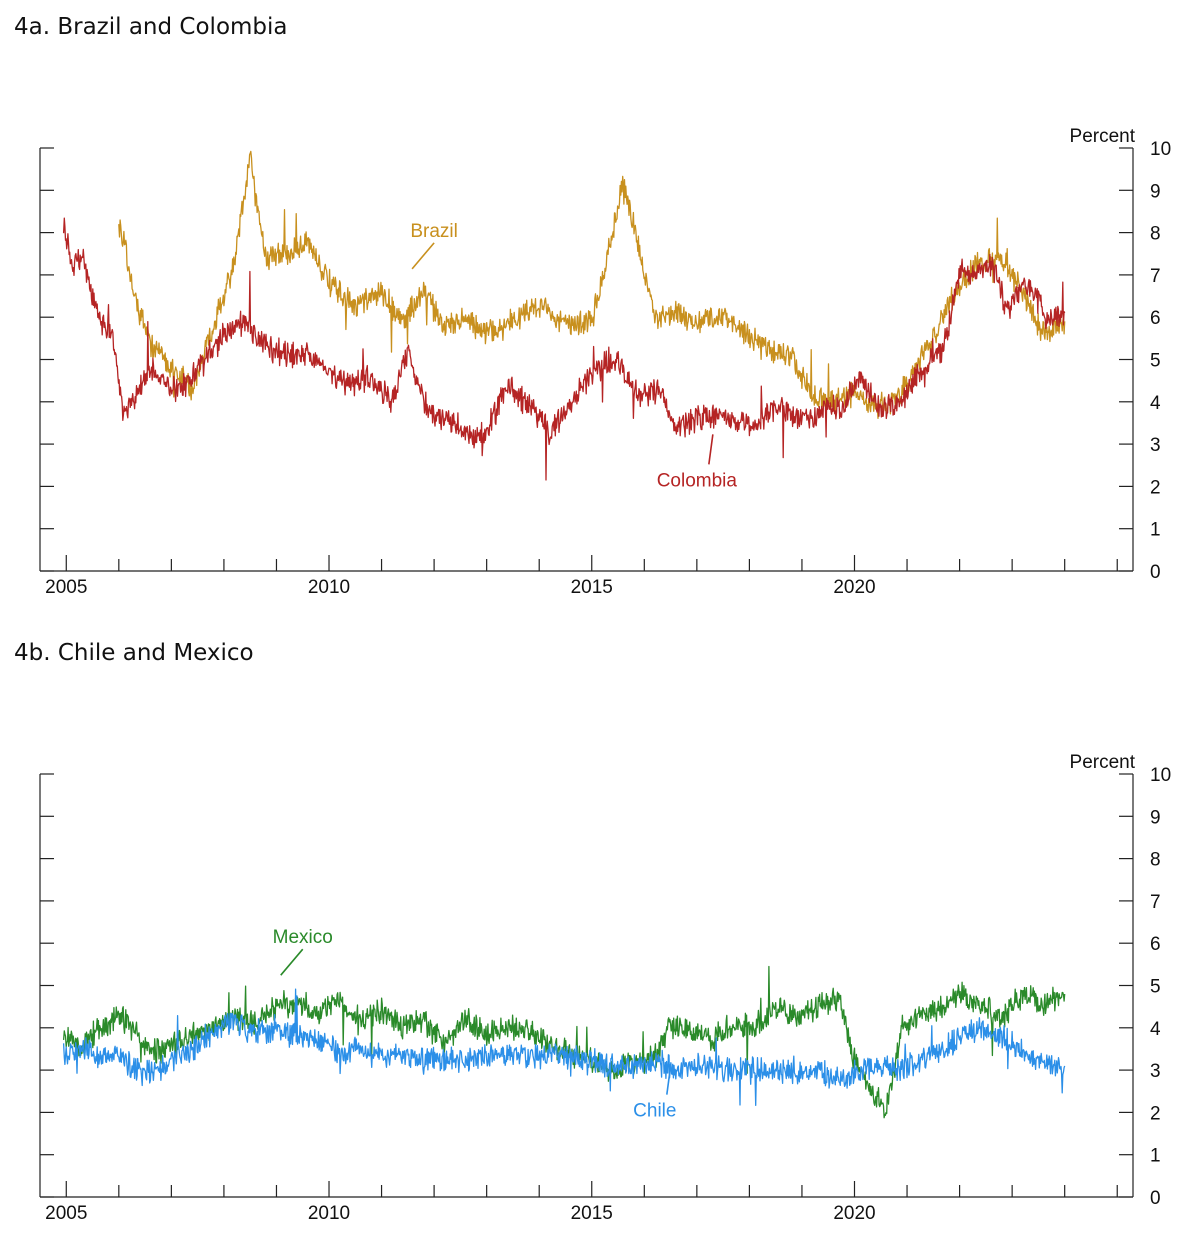 This screenshot has height=1244, width=1193. Describe the element at coordinates (711, 449) in the screenshot. I see `leader-line-colombia` at that location.